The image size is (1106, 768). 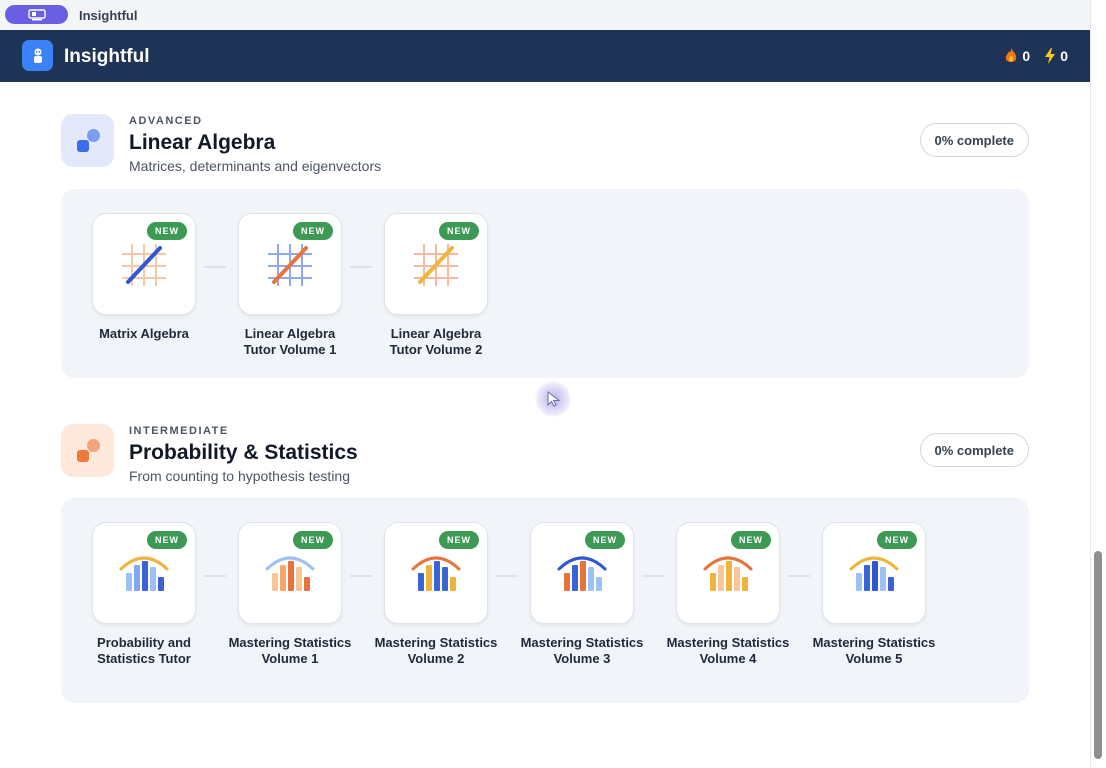 I want to click on lightning-icon, so click(x=1050, y=56).